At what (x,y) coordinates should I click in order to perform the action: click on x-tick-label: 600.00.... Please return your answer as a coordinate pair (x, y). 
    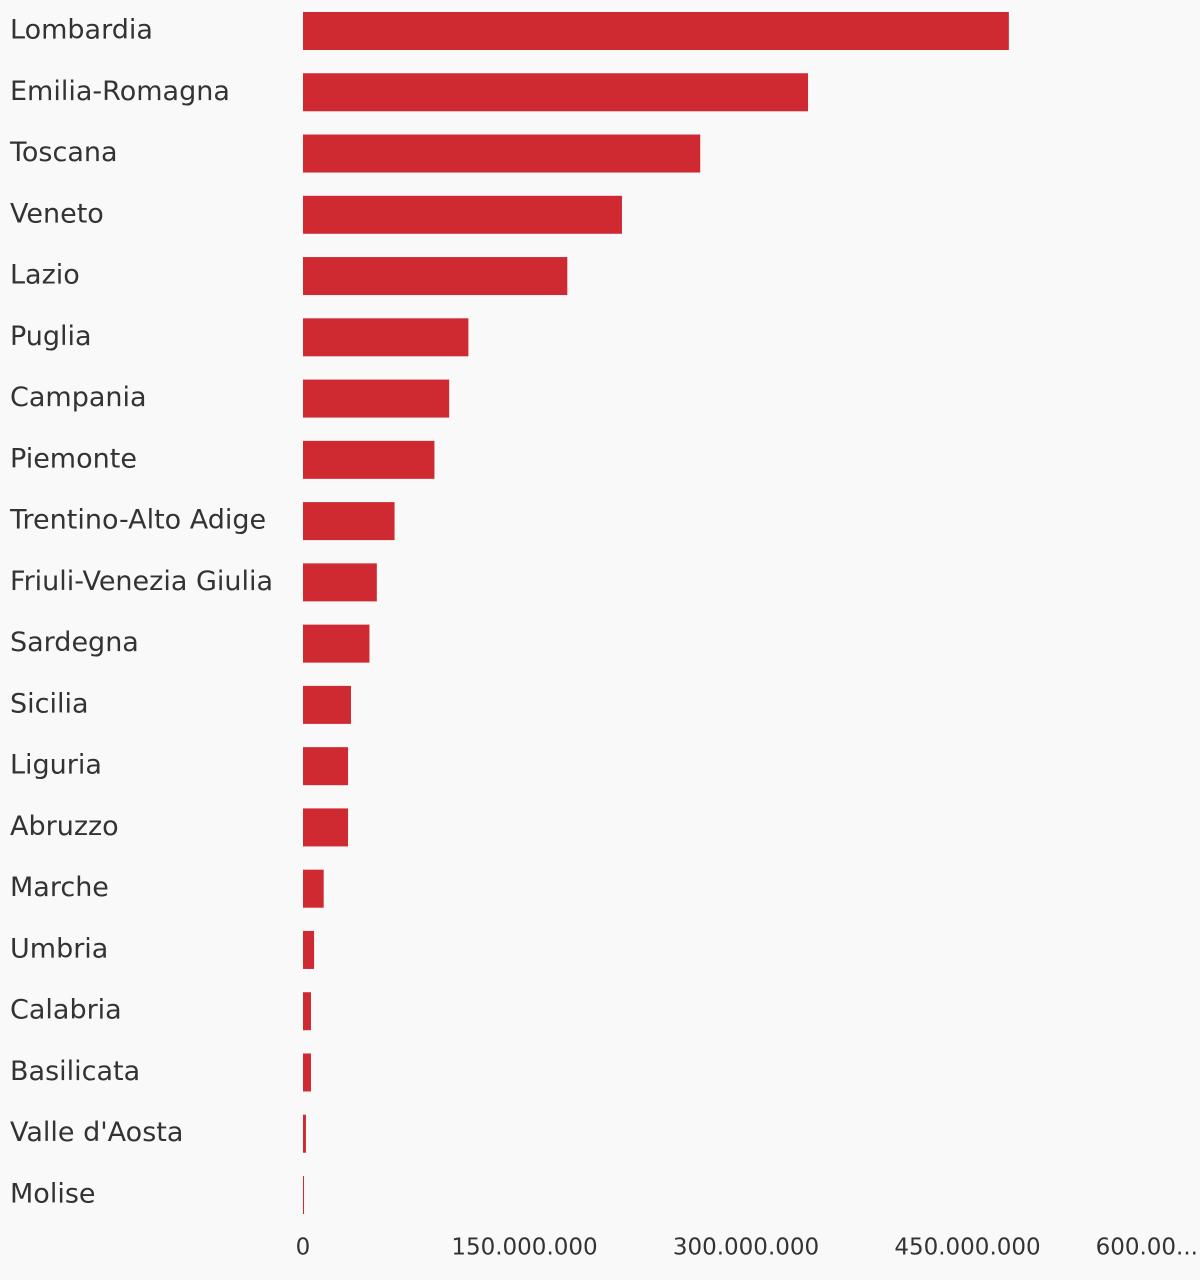
    Looking at the image, I should click on (1147, 1248).